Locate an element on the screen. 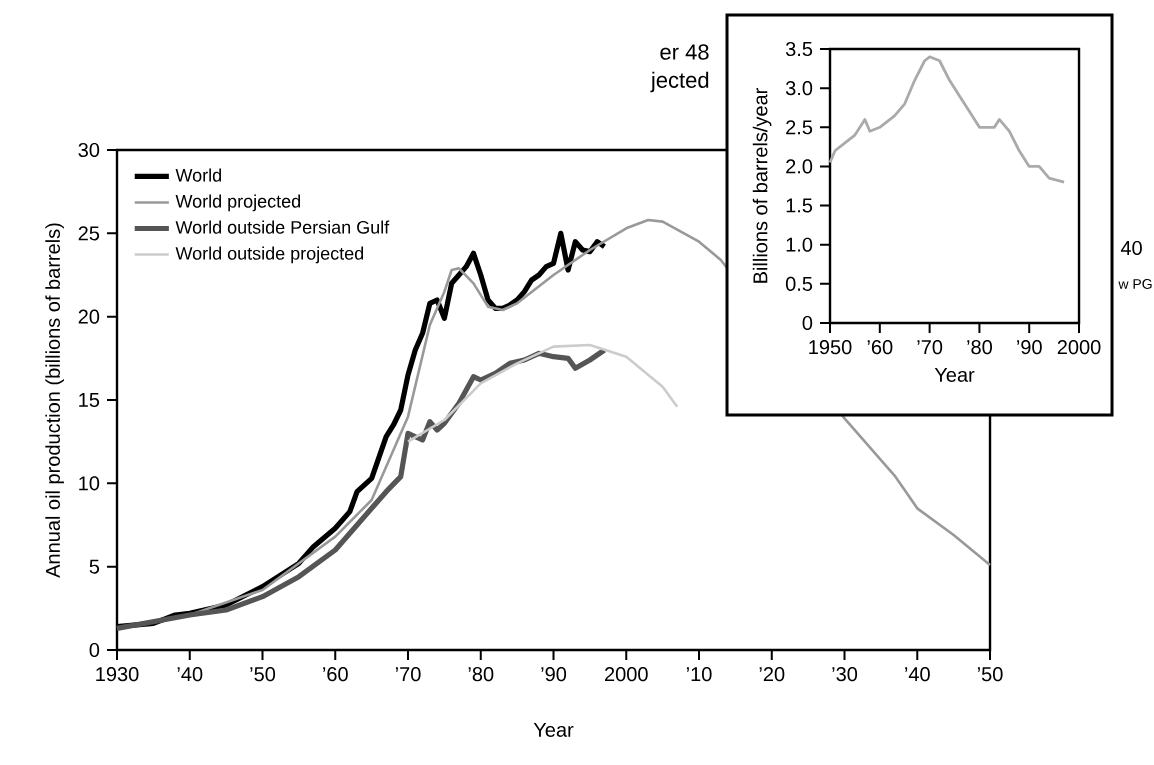 Image resolution: width=1154 pixels, height=765 pixels. y-tick-label: 3.5 is located at coordinates (799, 49).